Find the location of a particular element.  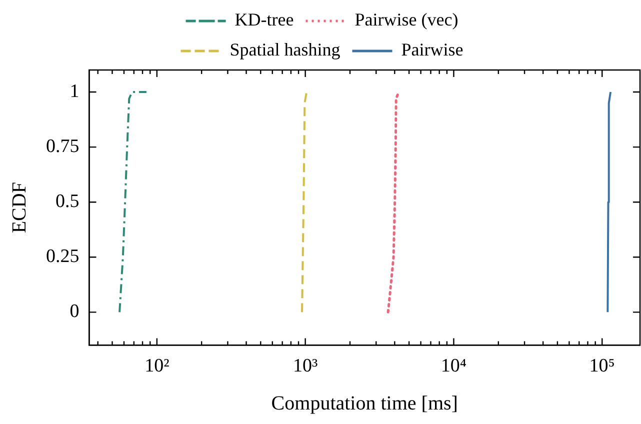

y-tick-label: 0.25 is located at coordinates (63, 257).